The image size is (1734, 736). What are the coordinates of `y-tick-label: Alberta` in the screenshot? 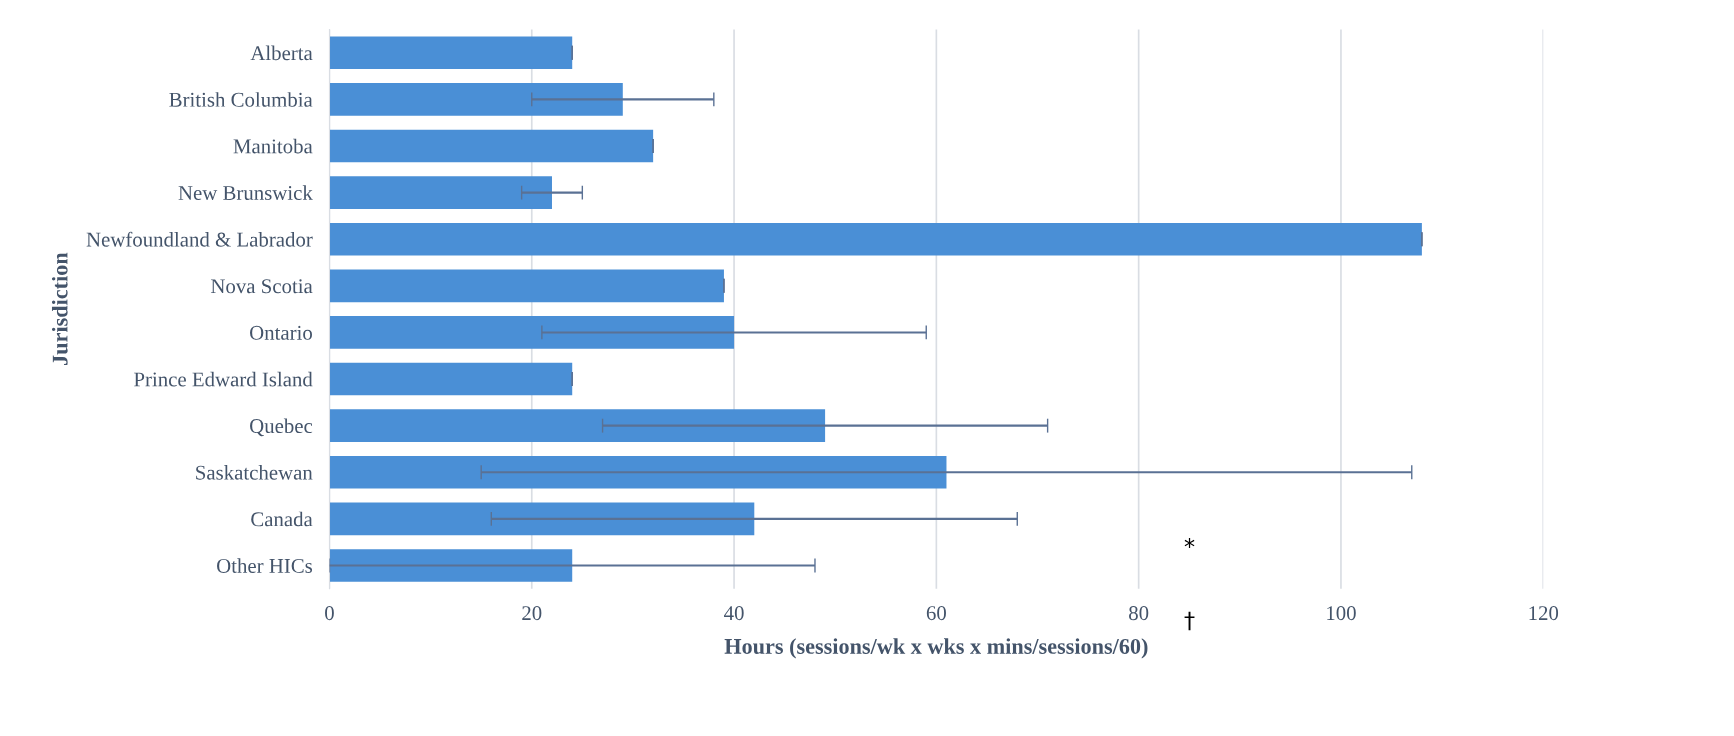 It's located at (281, 53).